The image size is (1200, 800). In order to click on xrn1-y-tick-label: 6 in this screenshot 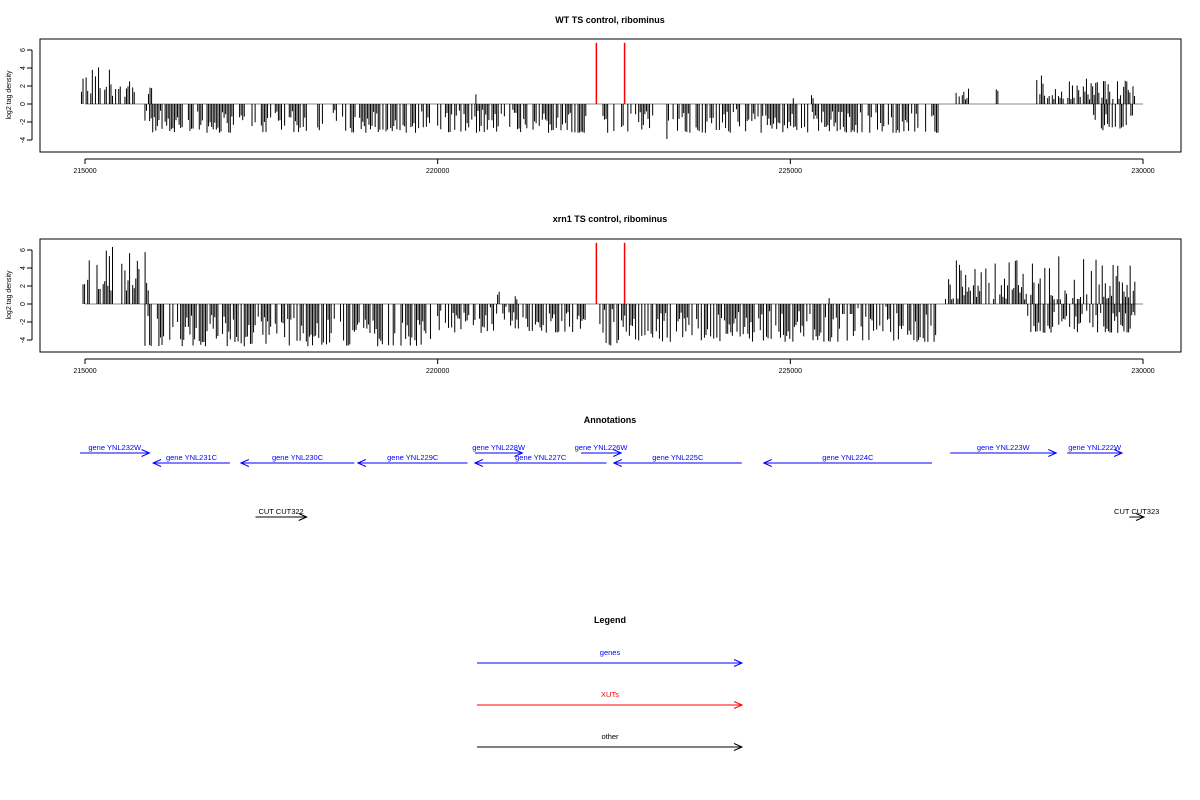, I will do `click(23, 250)`.